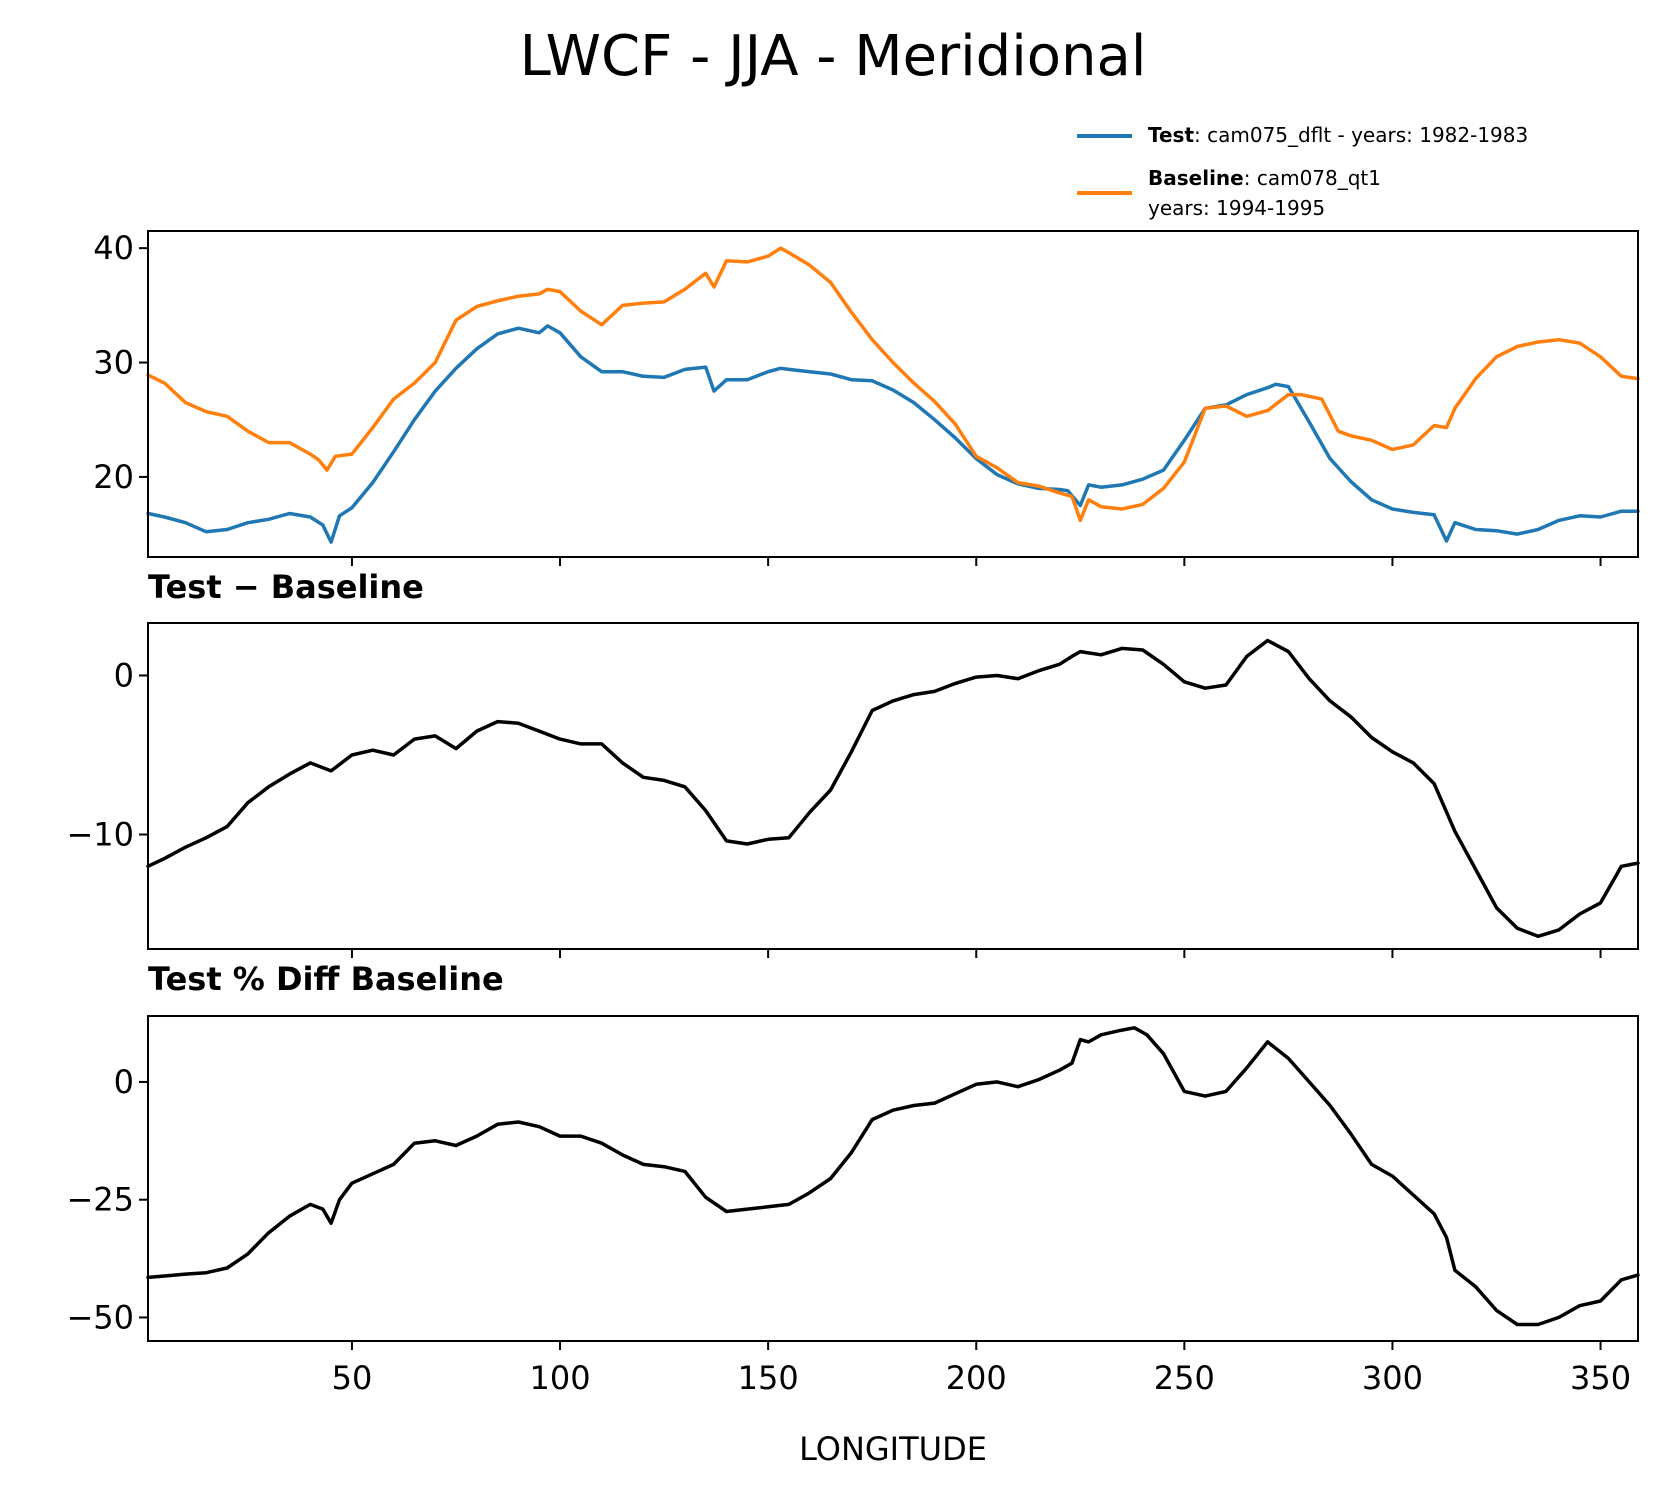  I want to click on x-tick-label: 300, so click(1392, 1378).